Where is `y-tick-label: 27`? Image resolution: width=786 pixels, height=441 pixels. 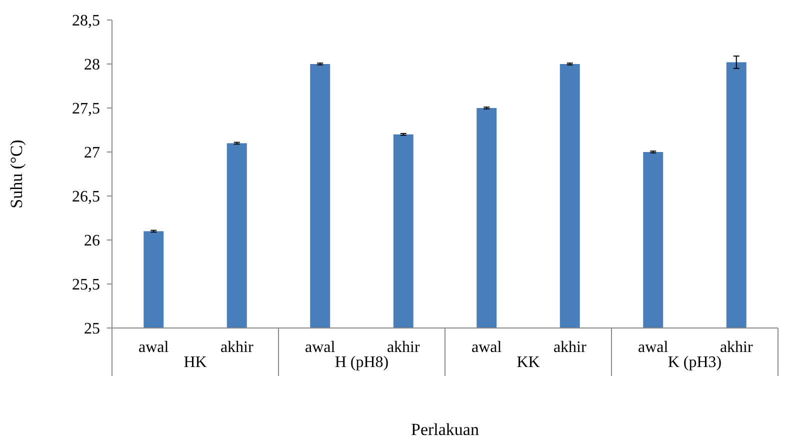
y-tick-label: 27 is located at coordinates (92, 153).